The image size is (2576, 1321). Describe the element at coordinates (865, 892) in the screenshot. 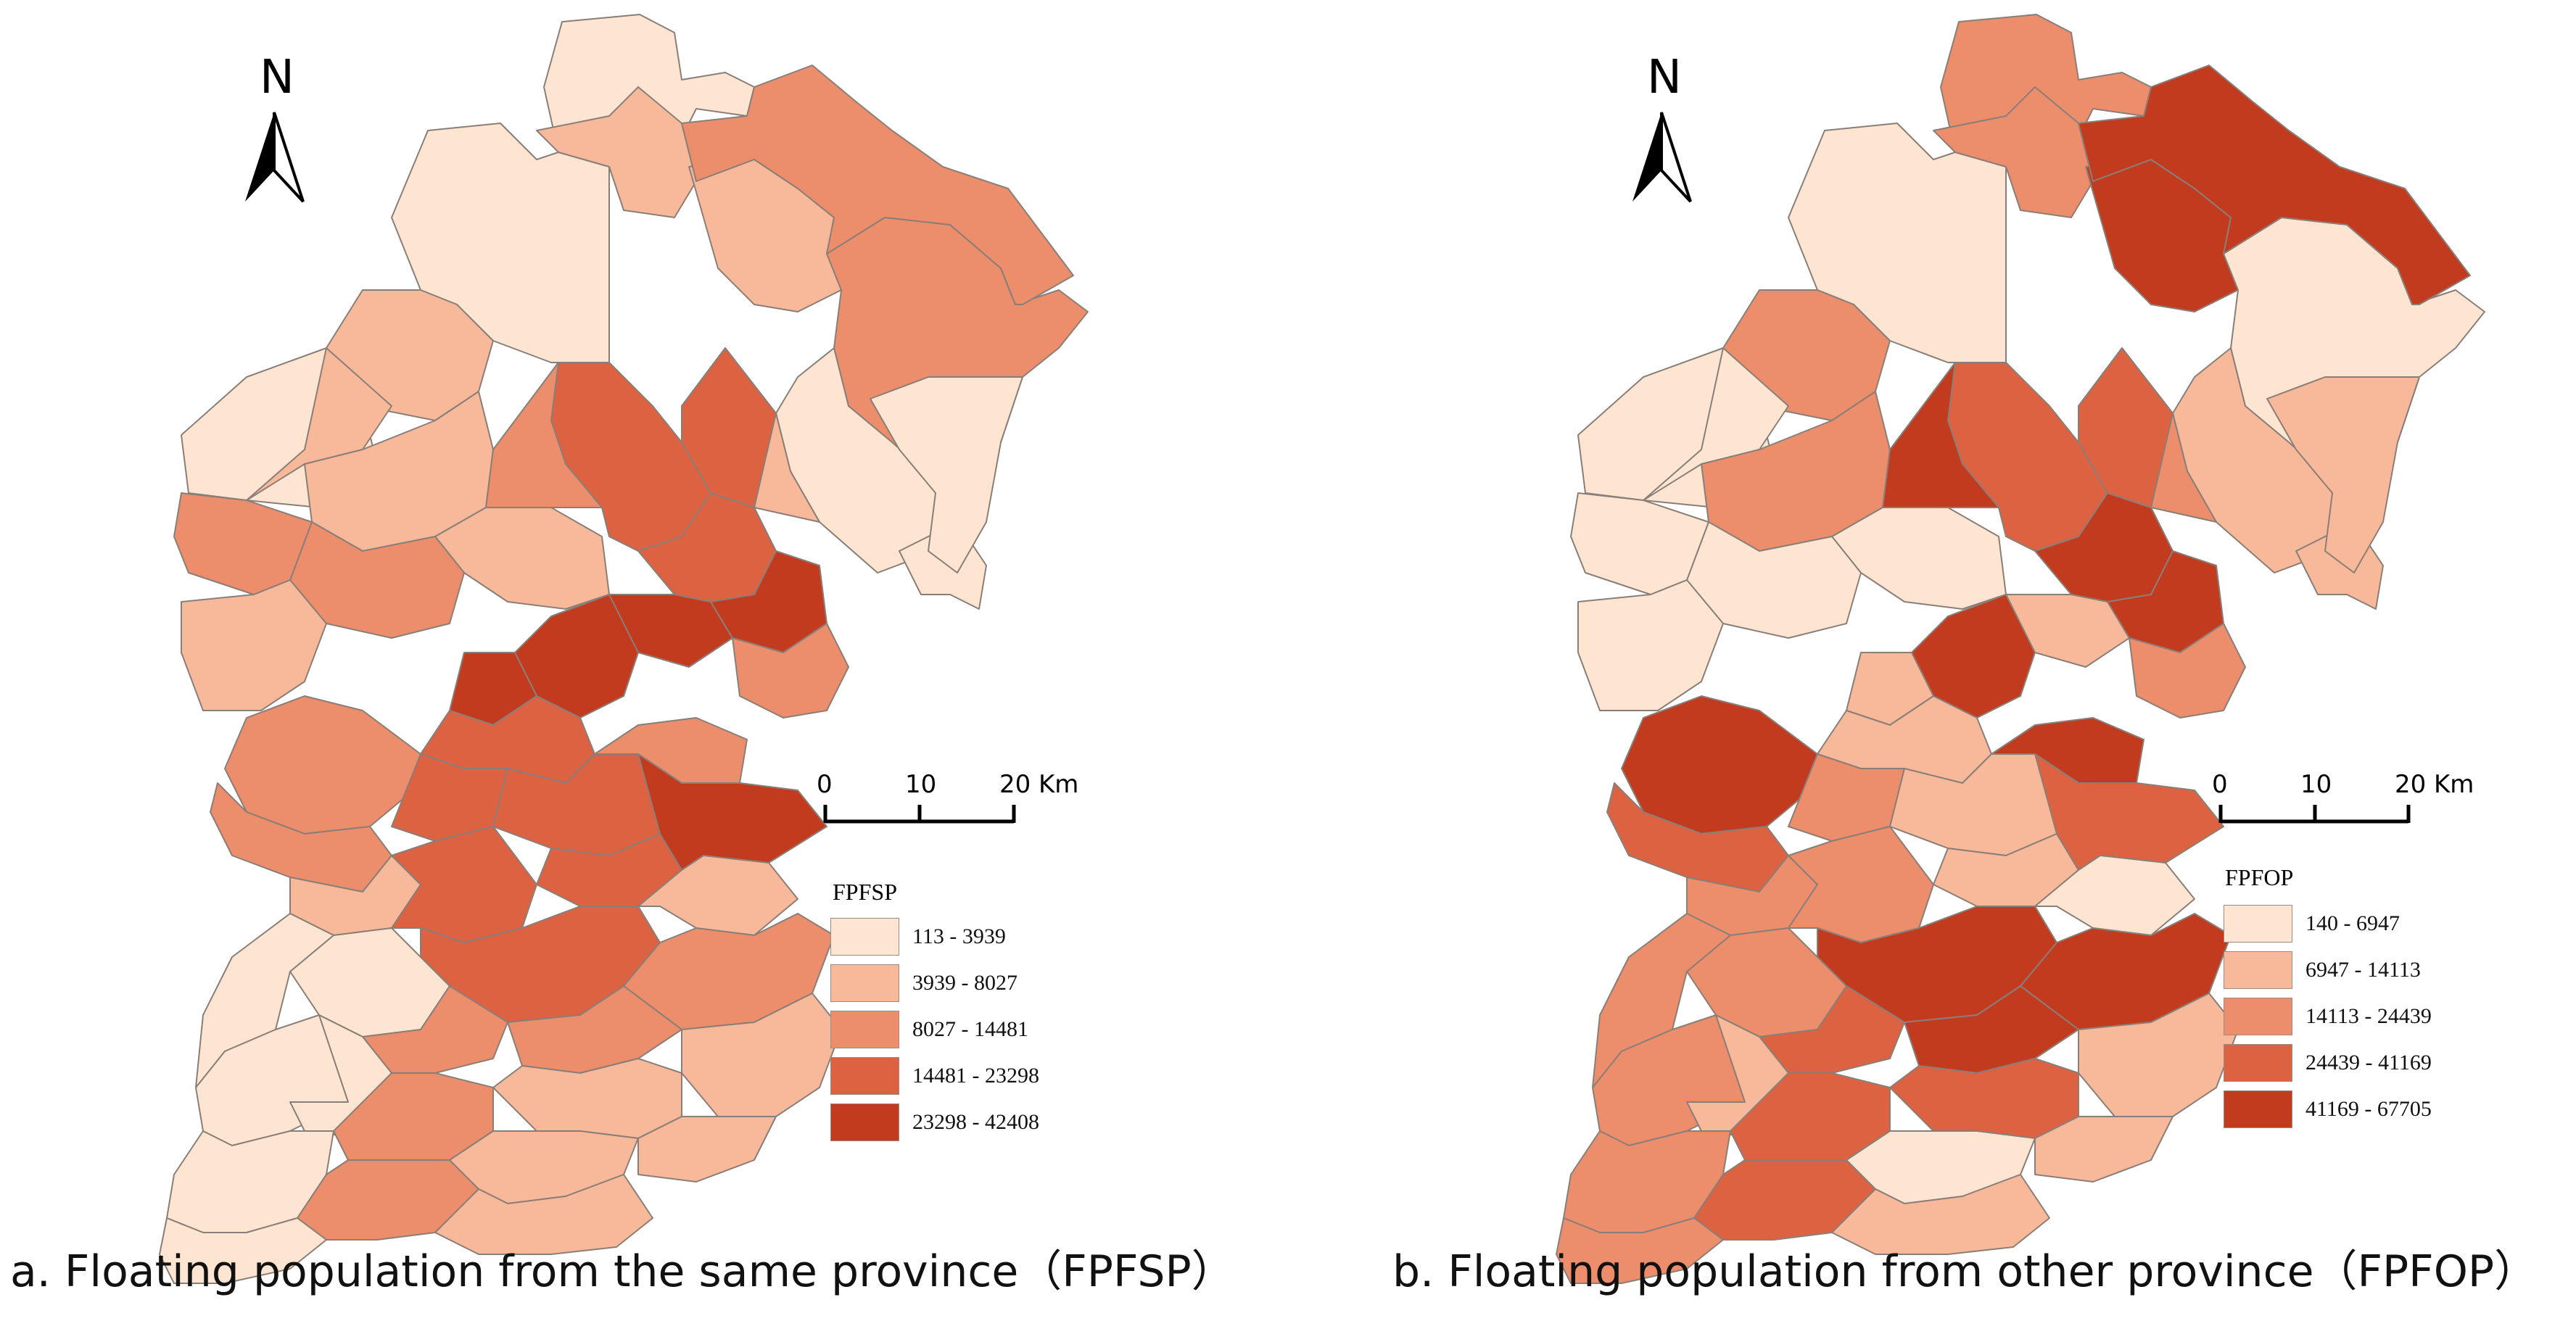

I see `legend-title: FPFSP` at that location.